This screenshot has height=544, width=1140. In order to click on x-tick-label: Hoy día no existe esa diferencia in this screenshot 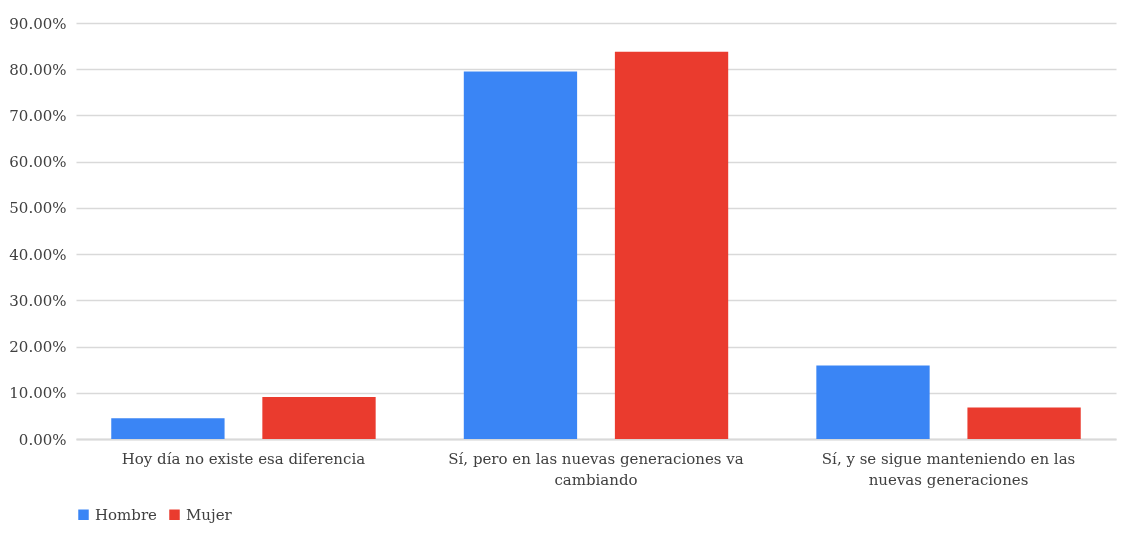, I will do `click(243, 458)`.